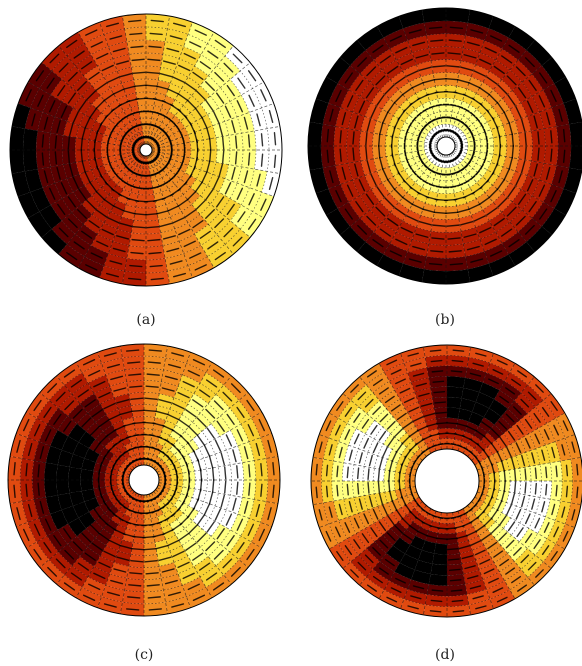 This screenshot has height=666, width=582. Describe the element at coordinates (445, 655) in the screenshot. I see `panel-d-caption: (d)` at that location.